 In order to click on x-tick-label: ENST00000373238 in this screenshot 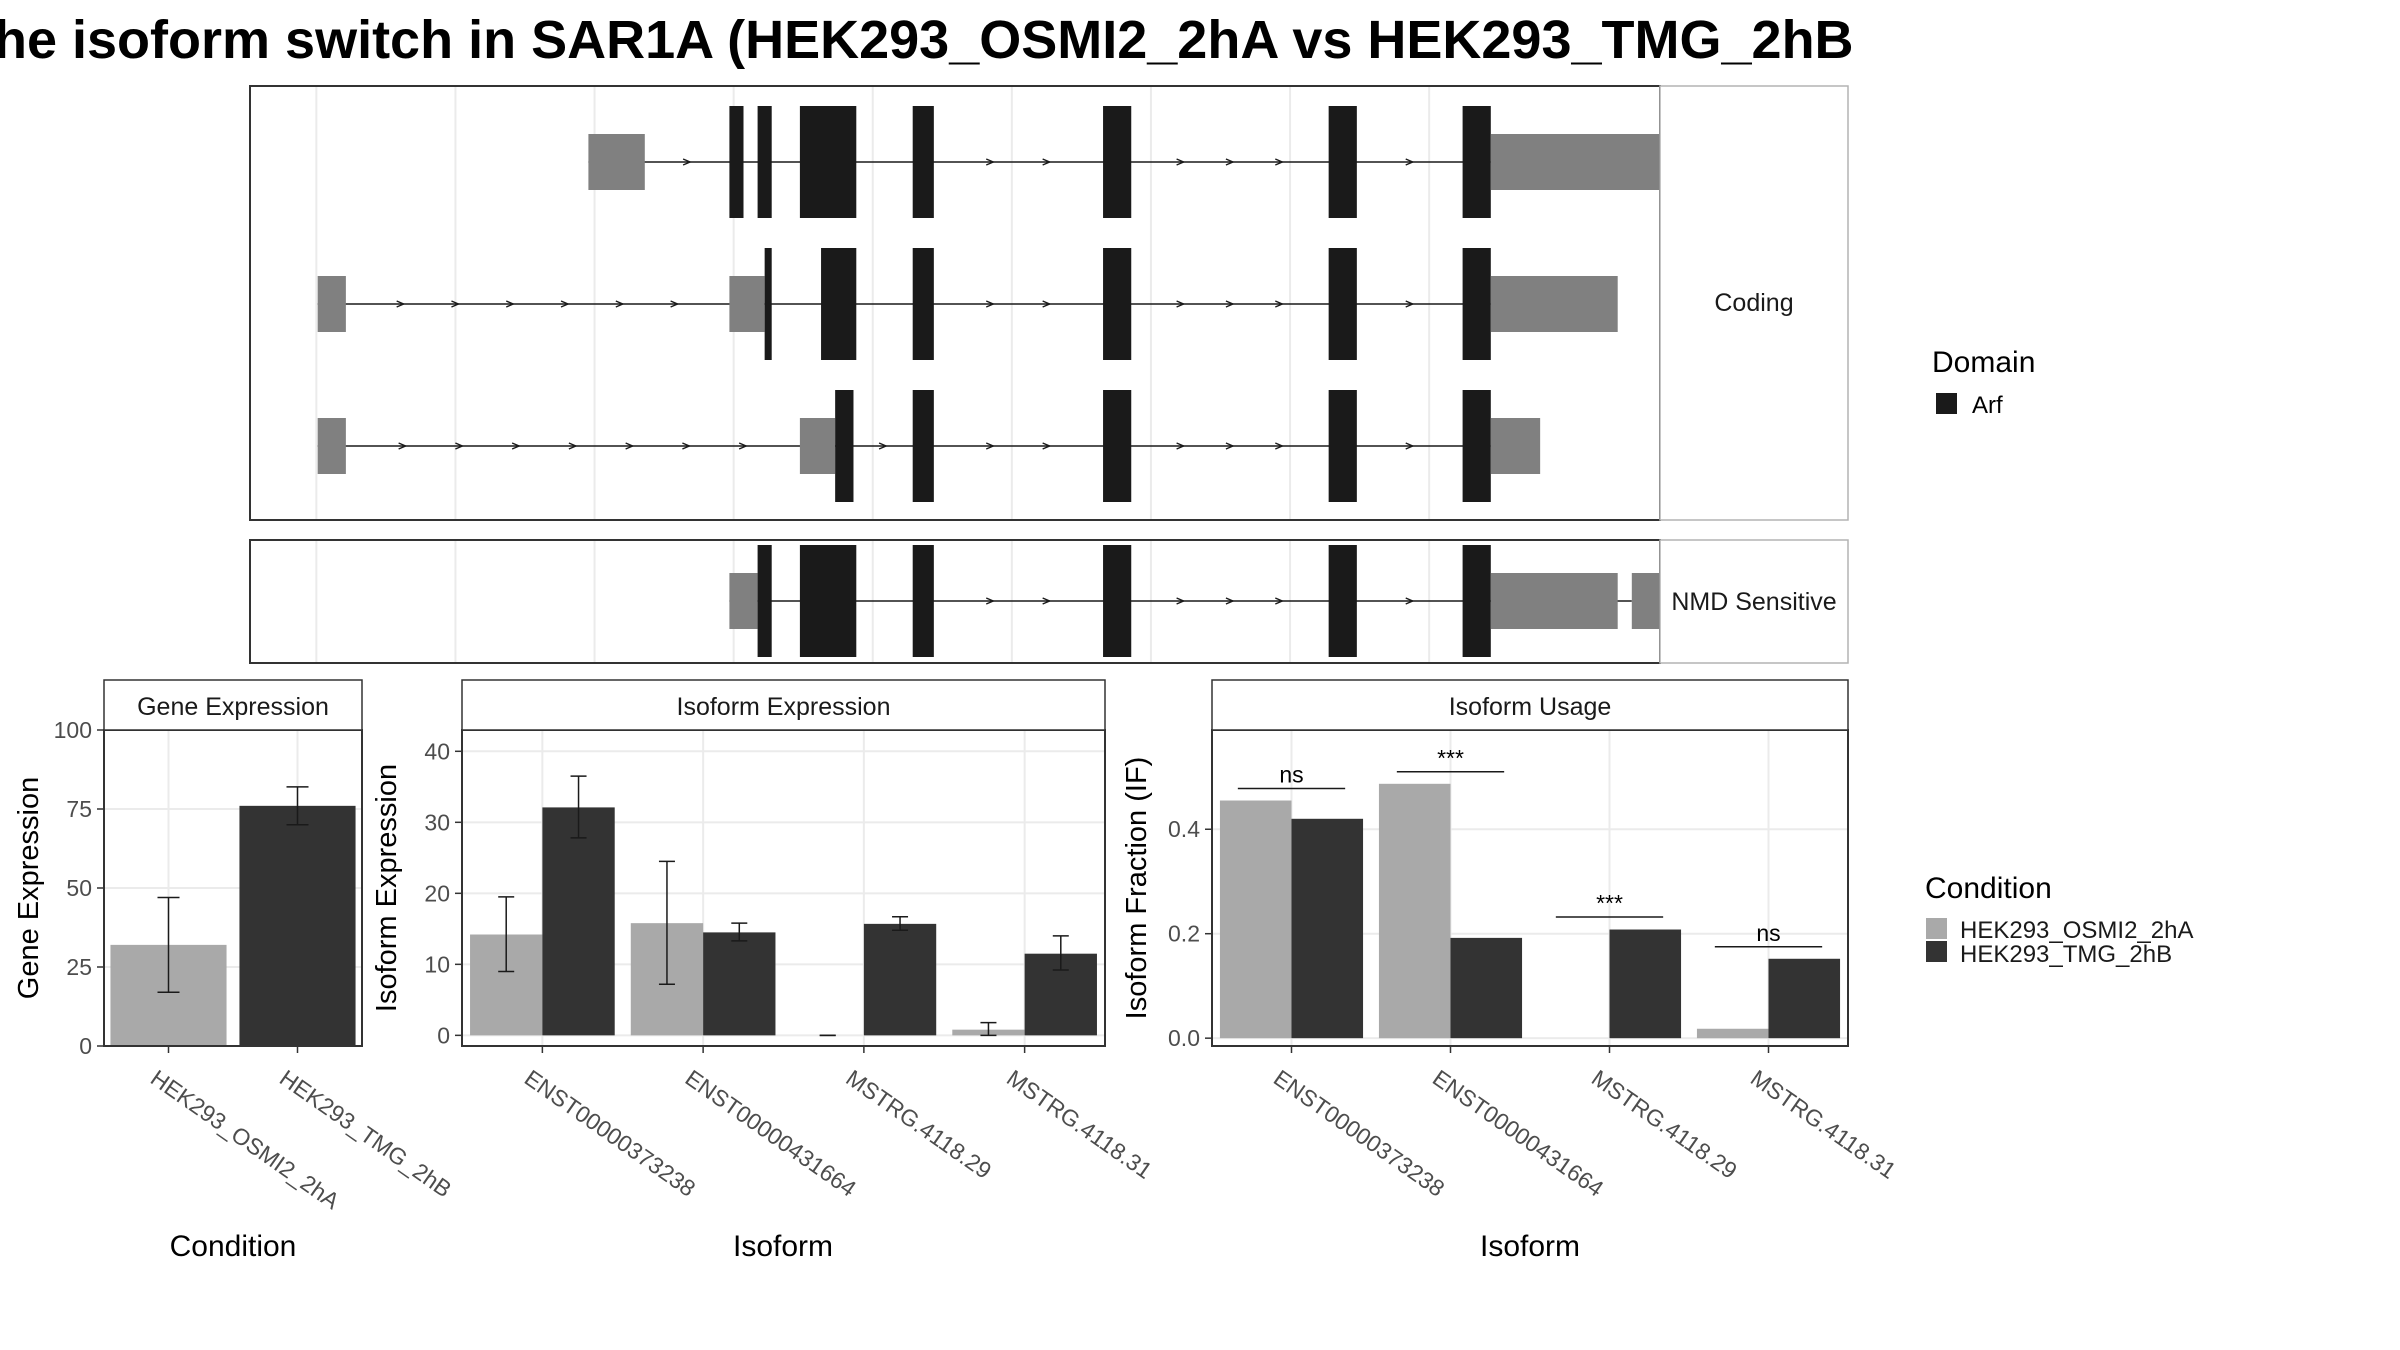, I will do `click(1359, 1133)`.